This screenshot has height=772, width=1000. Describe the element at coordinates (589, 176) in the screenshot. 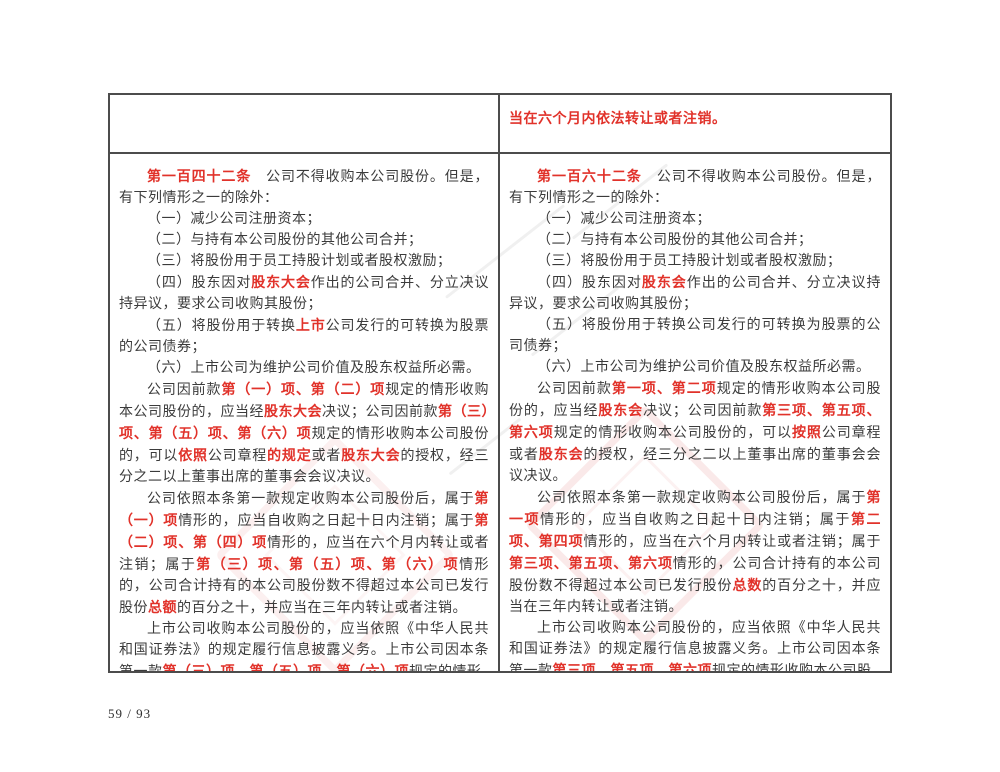

I see `revision-highlight-text: 第一百六十二条` at that location.